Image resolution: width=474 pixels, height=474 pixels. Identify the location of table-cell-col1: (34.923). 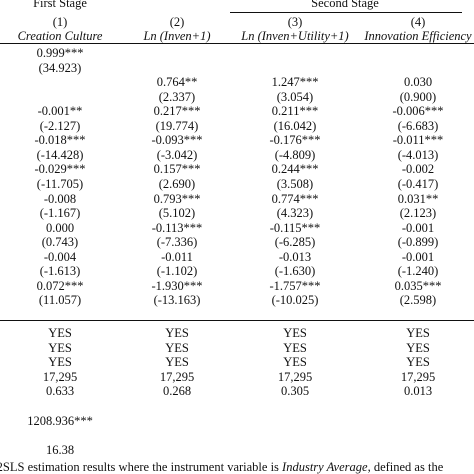
(60, 67).